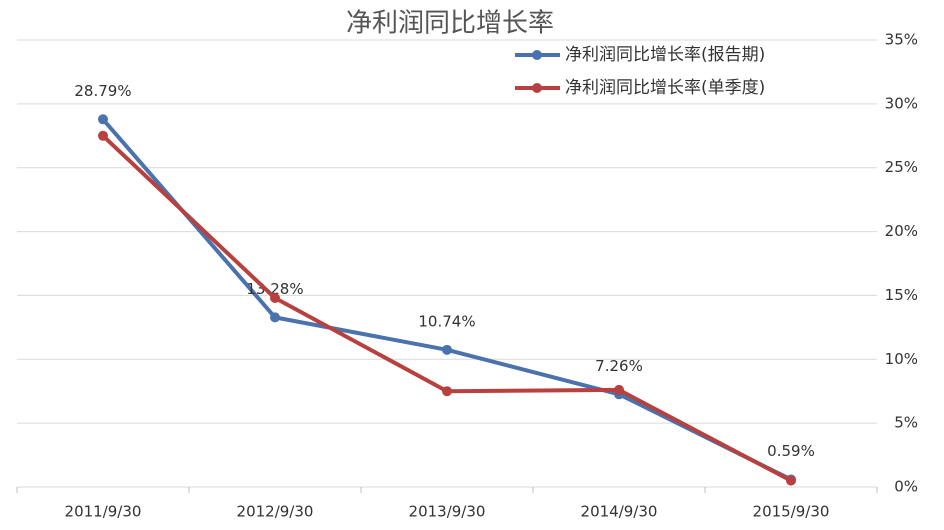 The image size is (944, 530). I want to click on y-tick-label: 10%, so click(901, 359).